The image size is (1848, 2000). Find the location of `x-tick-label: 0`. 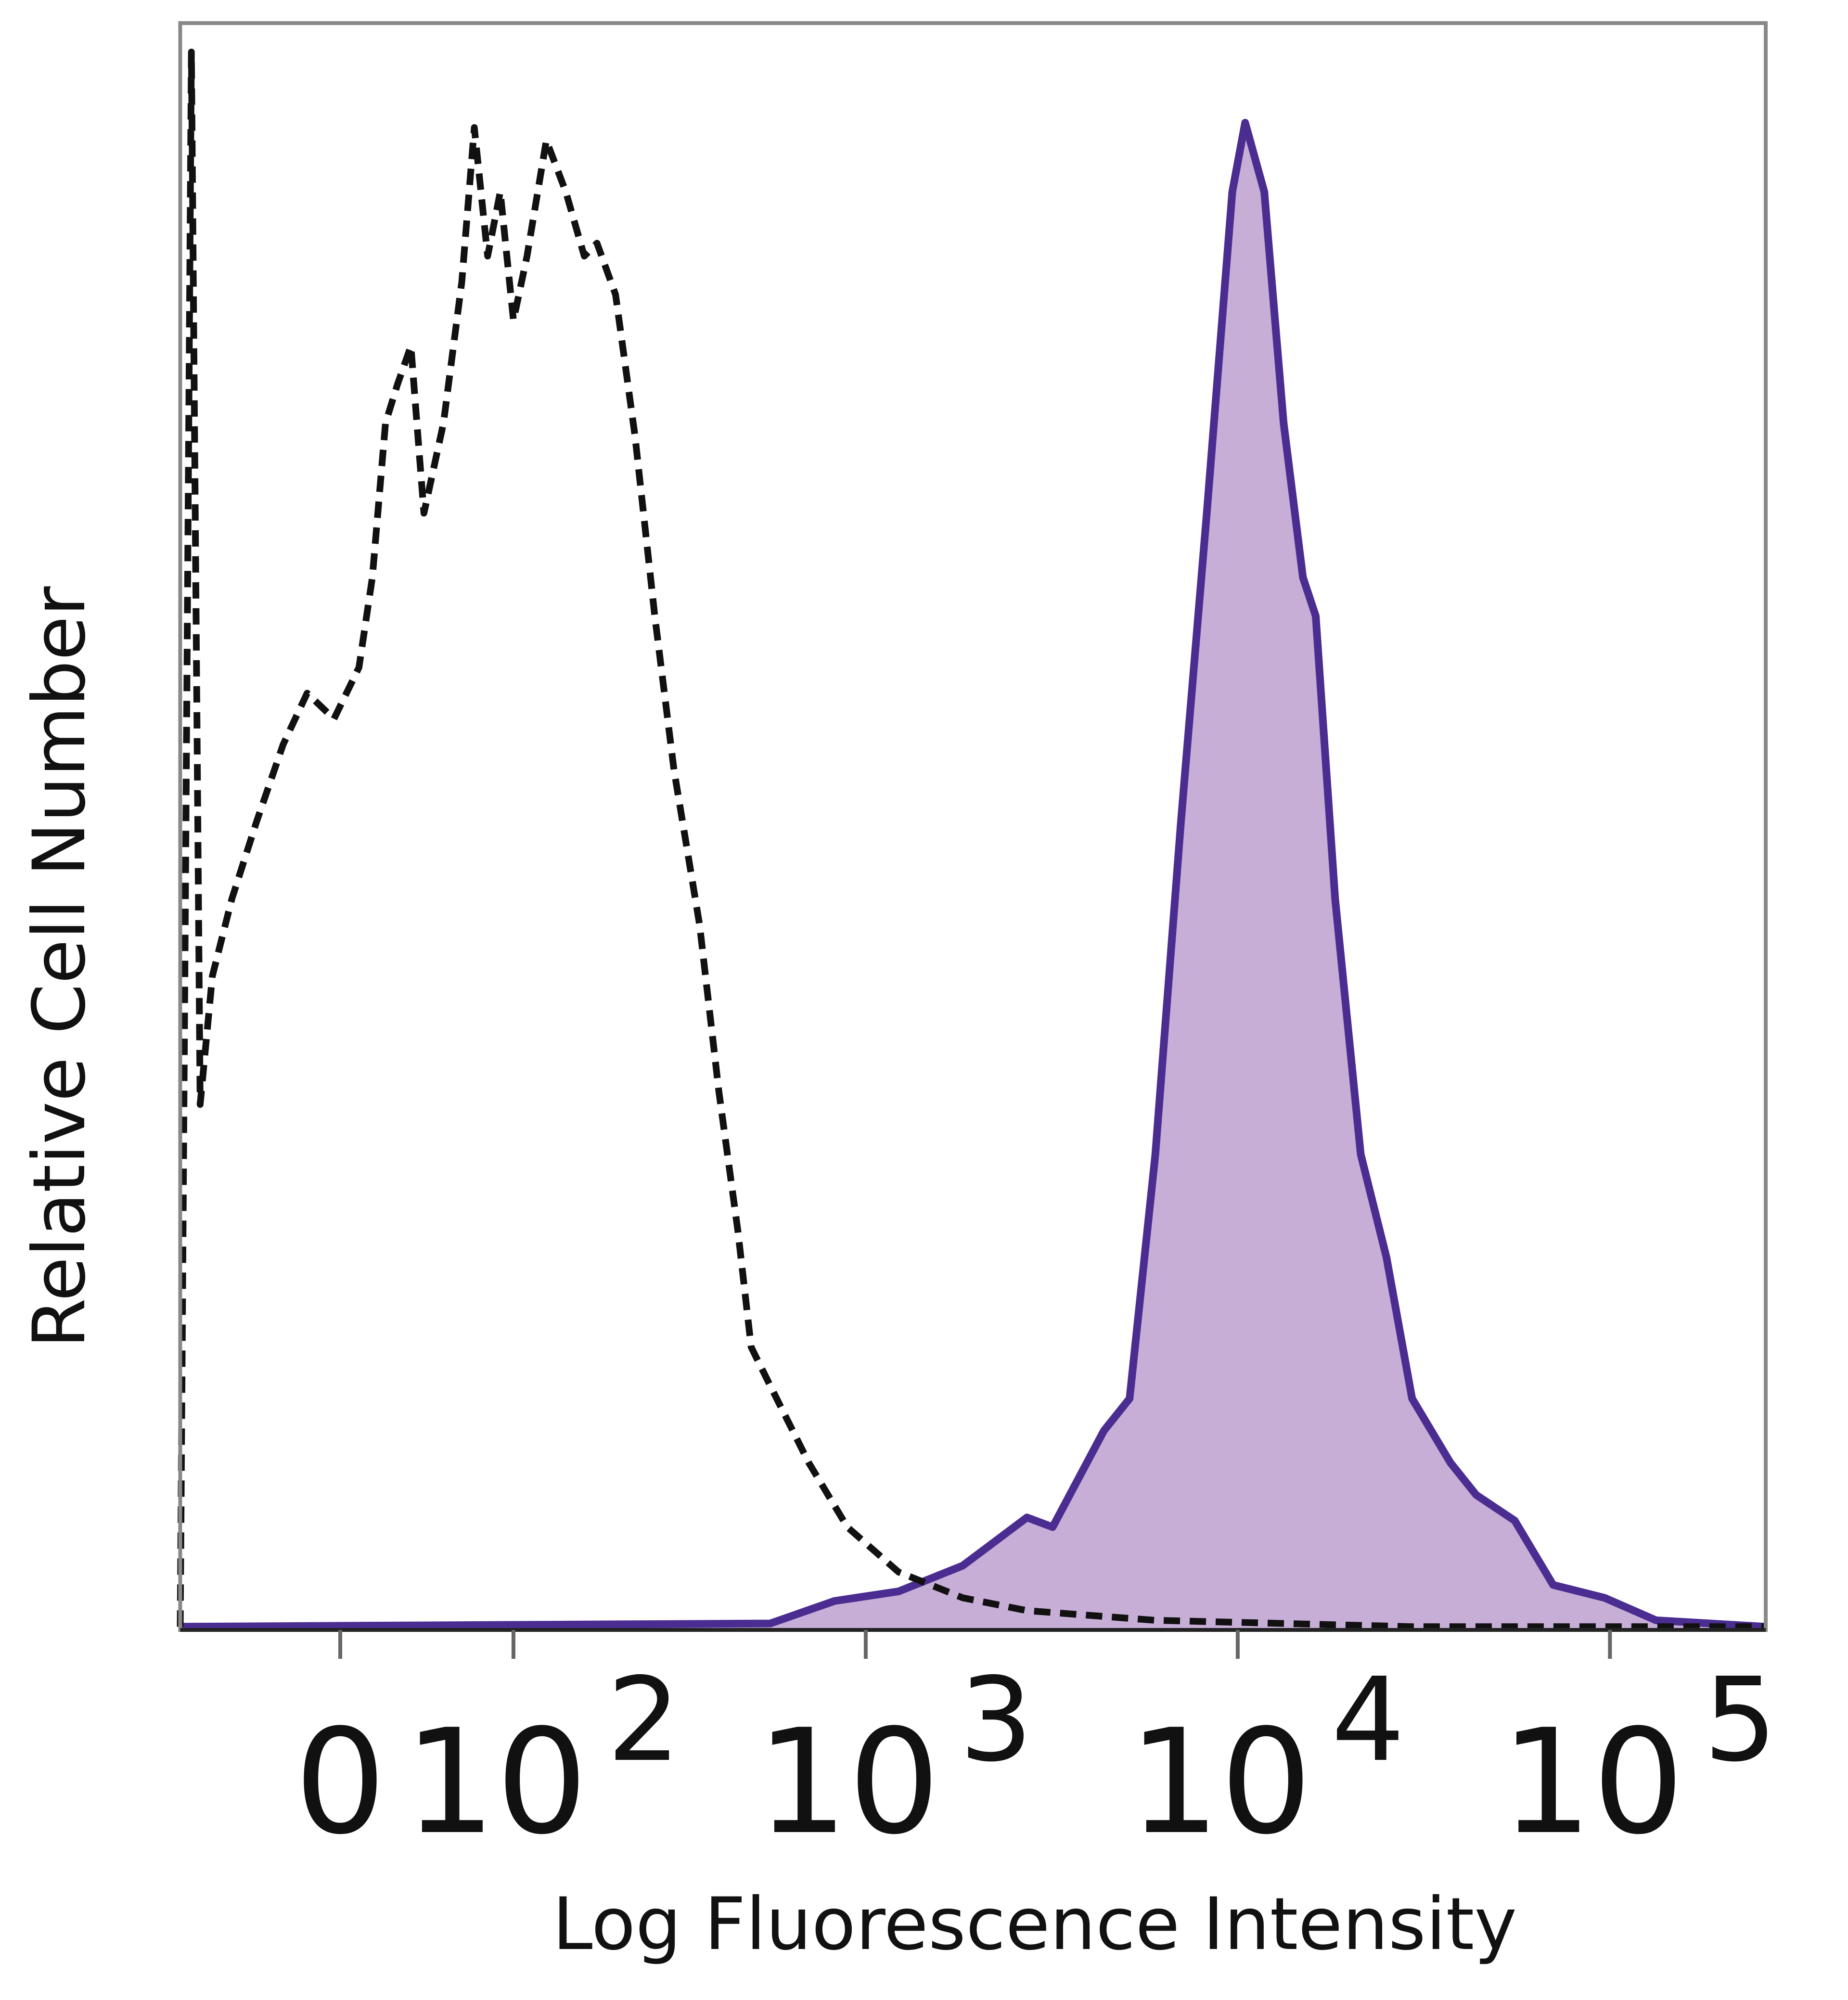

x-tick-label: 0 is located at coordinates (340, 1782).